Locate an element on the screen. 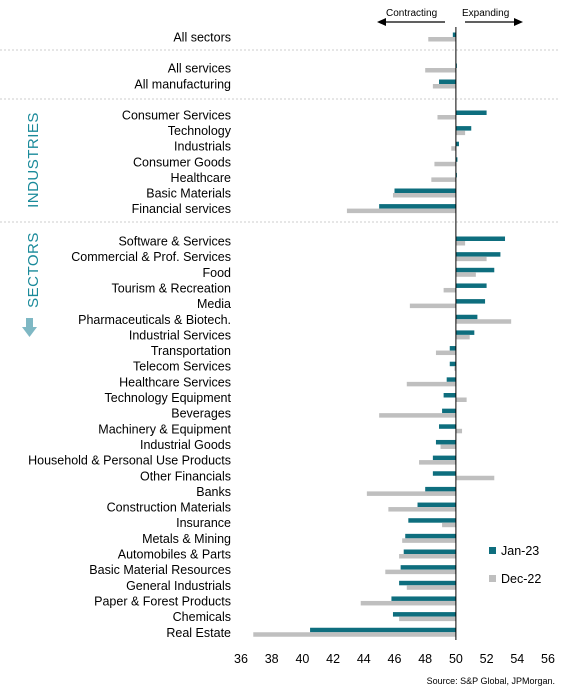  bar-jan23-industrial-services is located at coordinates (465, 332).